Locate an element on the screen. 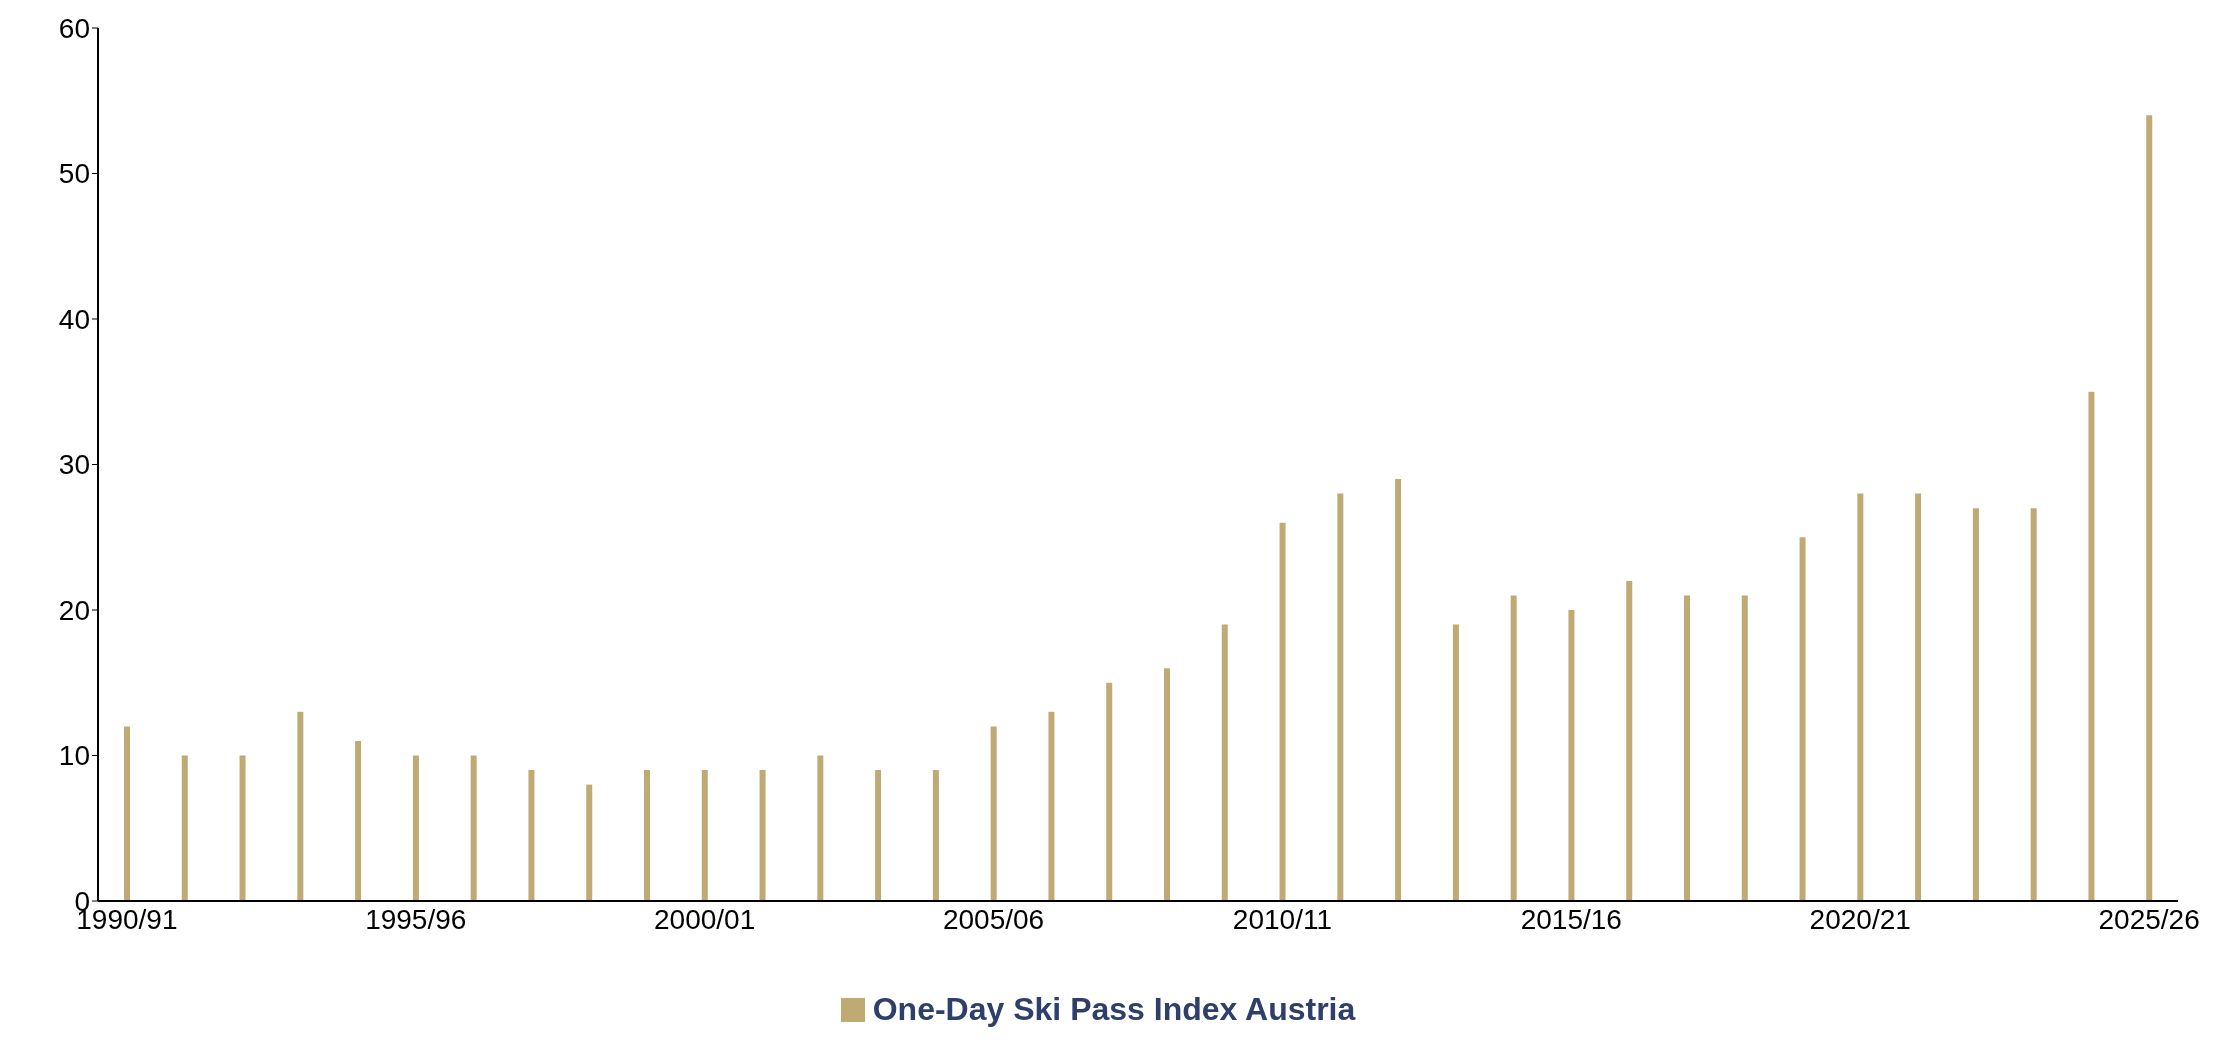  x-tick-label: 2005/06 is located at coordinates (993, 919).